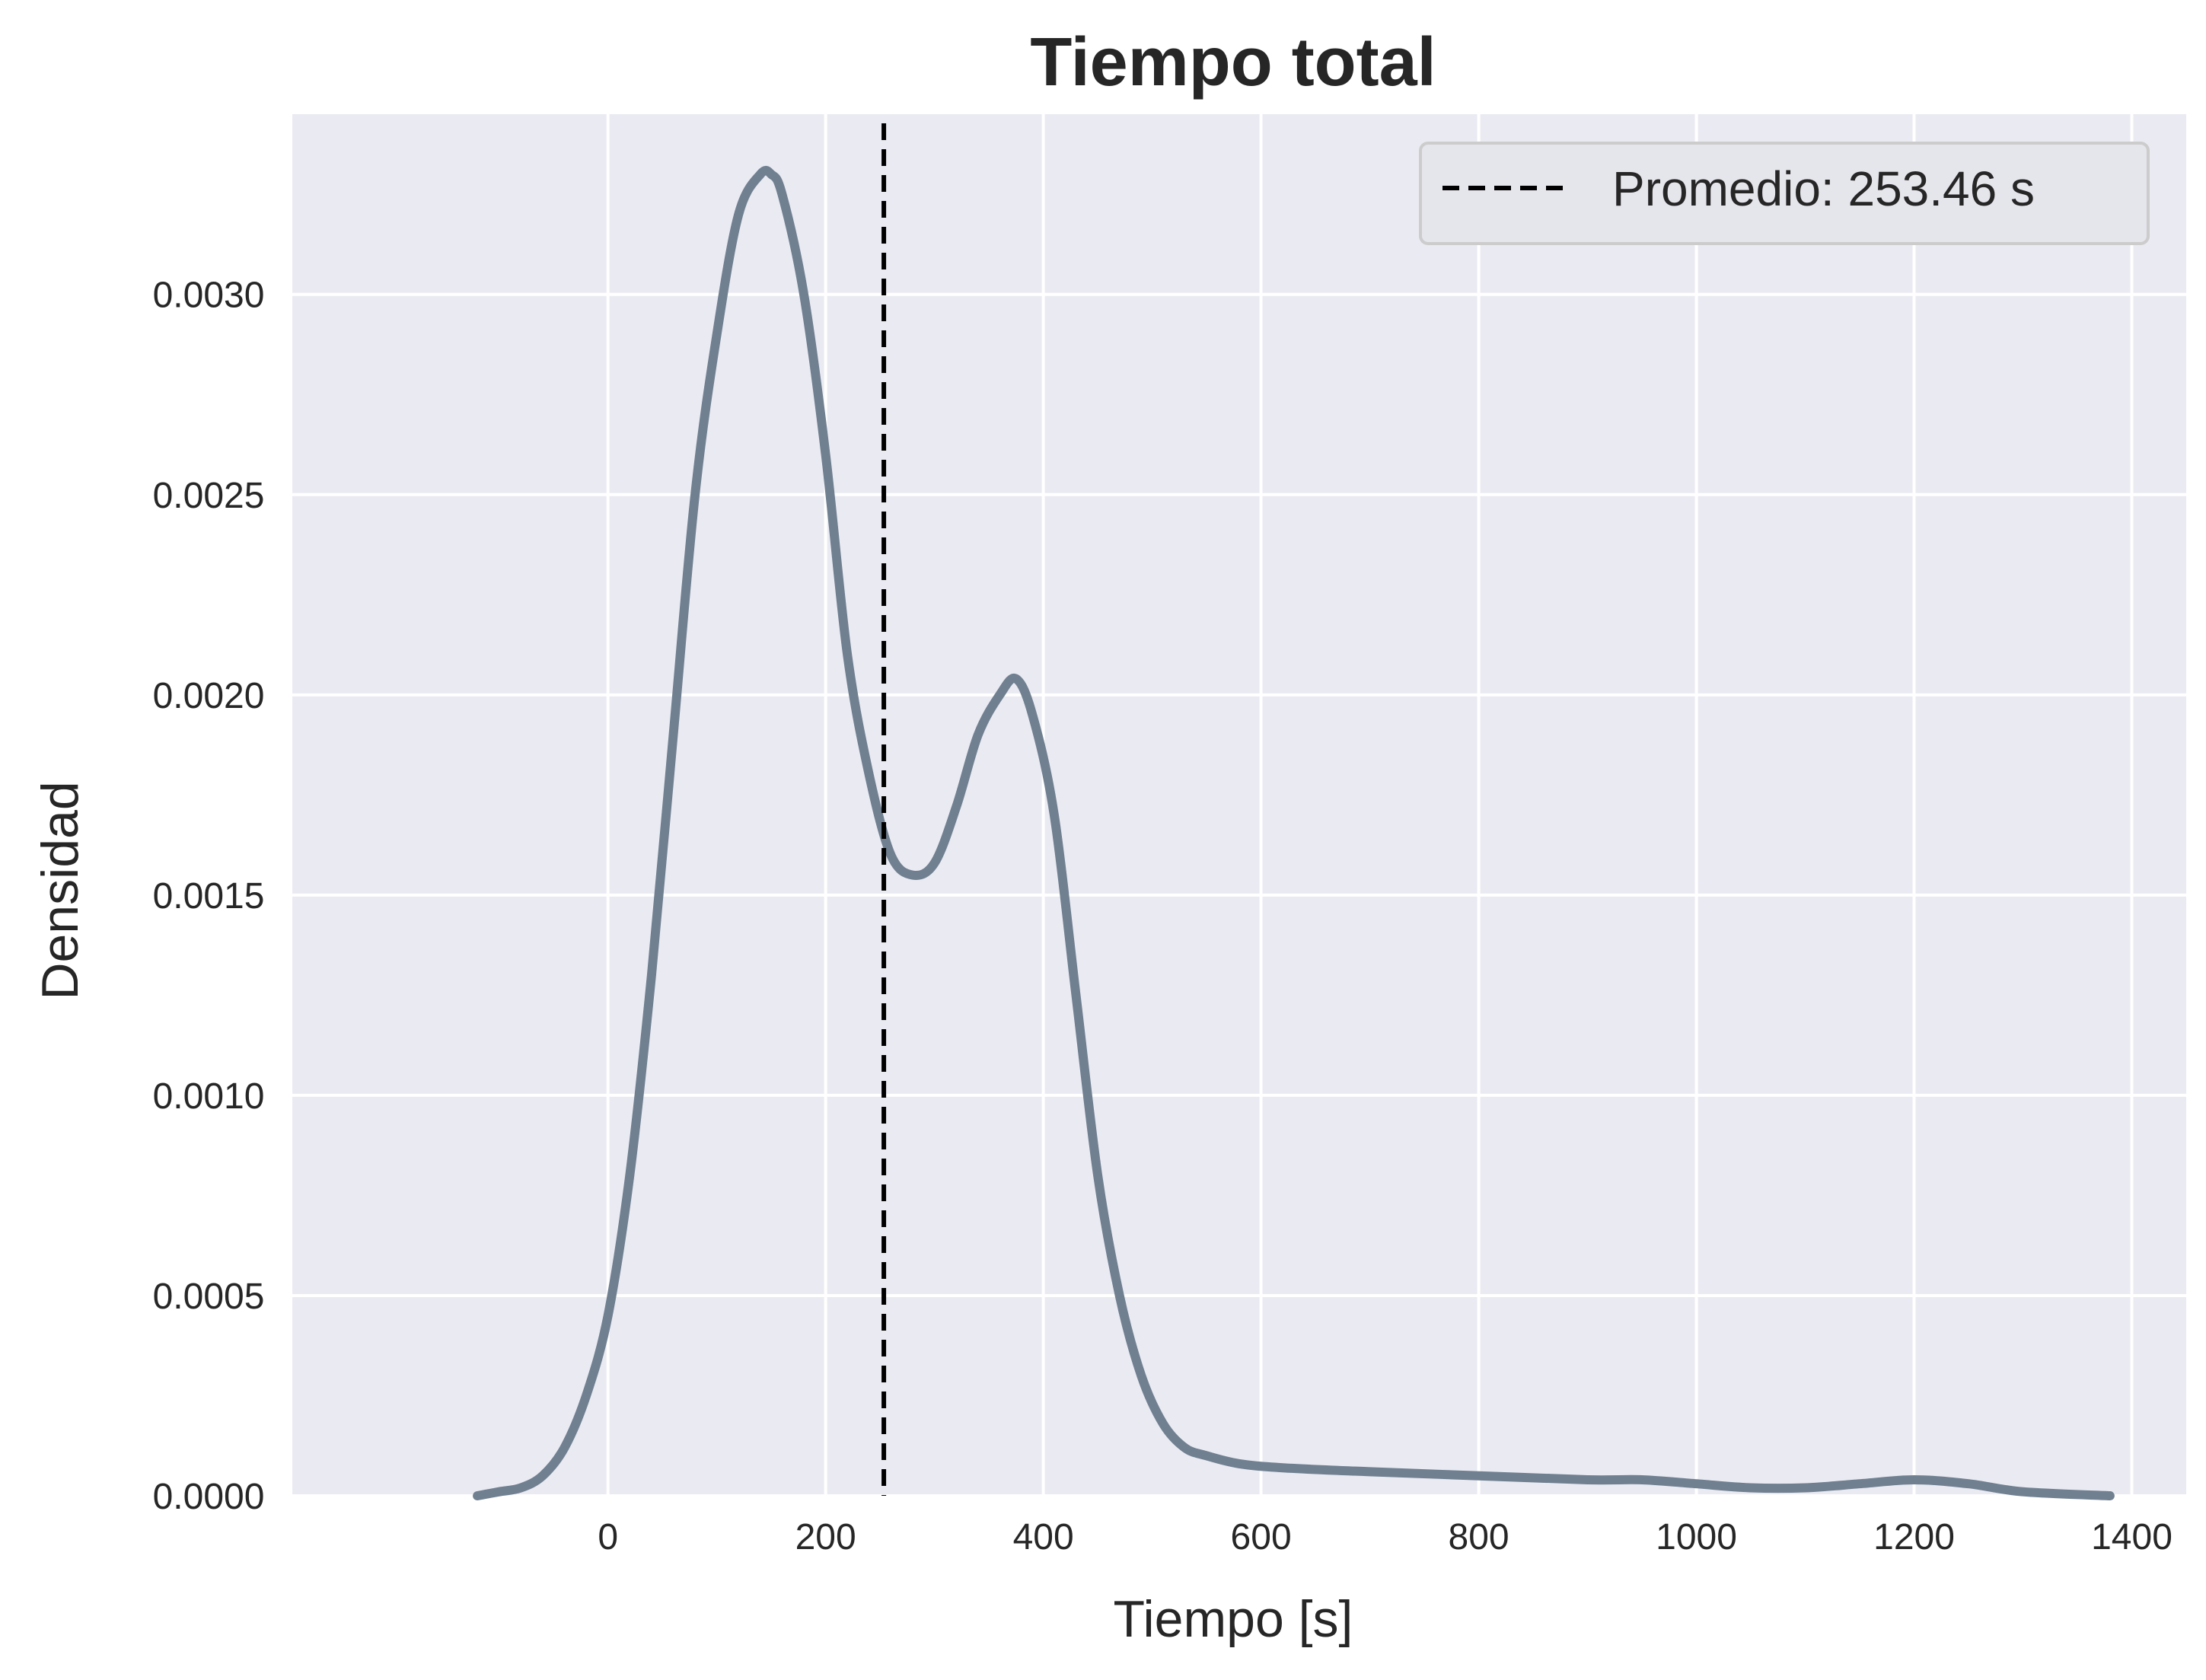  What do you see at coordinates (1824, 188) in the screenshot?
I see `legend-label: Promedio: 253.46 s` at bounding box center [1824, 188].